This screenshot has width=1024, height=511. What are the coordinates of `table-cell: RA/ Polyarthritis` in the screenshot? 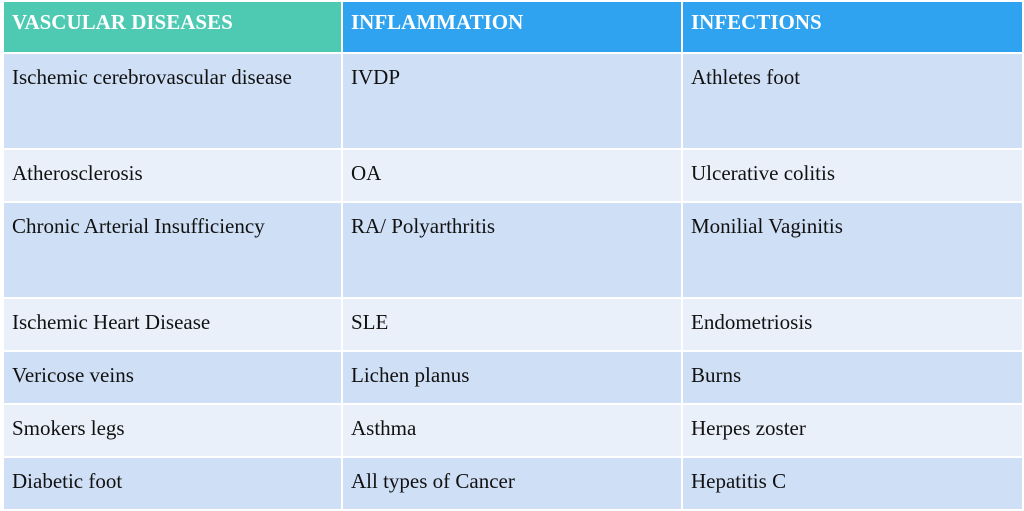 It's located at (512, 250).